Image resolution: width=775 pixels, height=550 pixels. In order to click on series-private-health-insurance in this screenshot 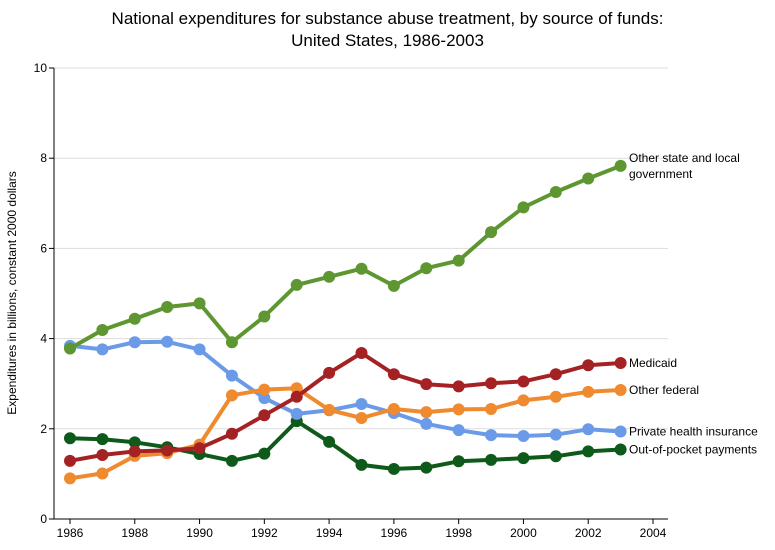, I will do `click(345, 389)`.